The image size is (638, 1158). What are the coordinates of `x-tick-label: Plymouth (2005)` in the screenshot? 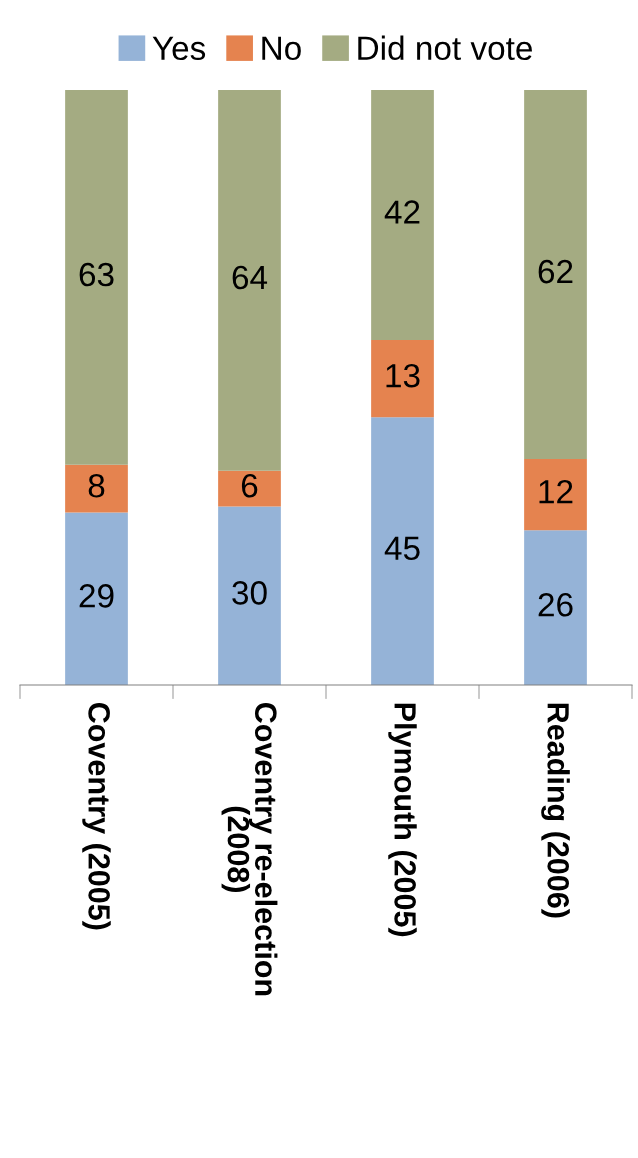 It's located at (402, 820).